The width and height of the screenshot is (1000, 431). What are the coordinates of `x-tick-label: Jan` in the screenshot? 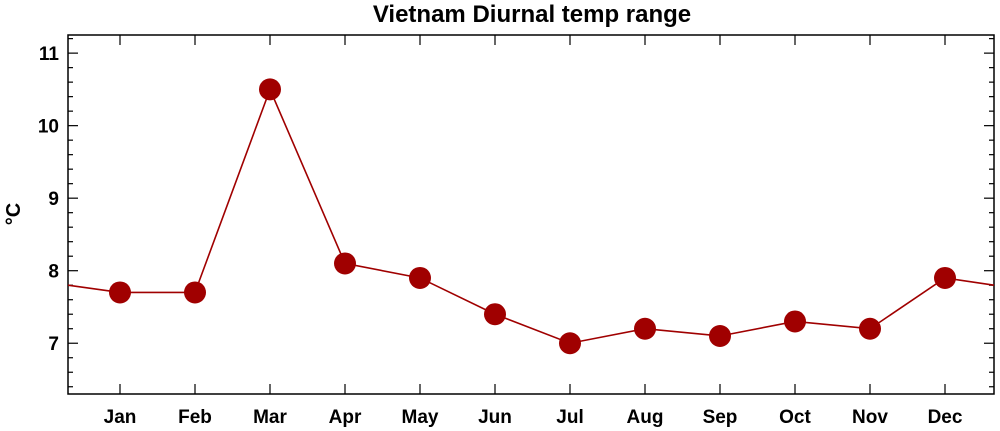 It's located at (120, 417).